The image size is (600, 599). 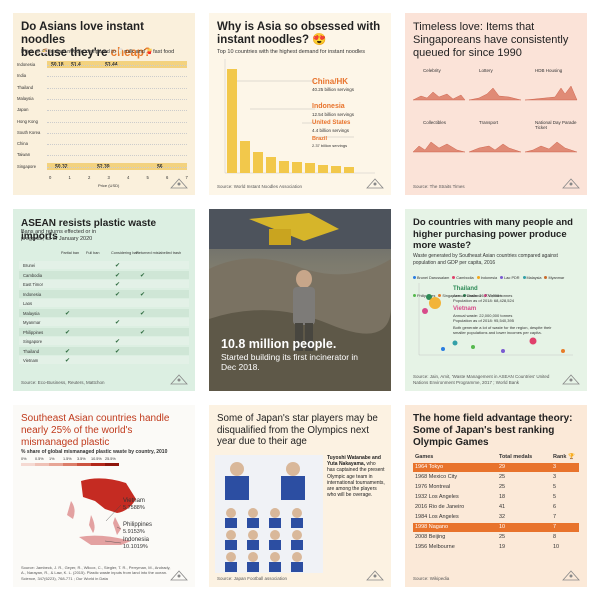 What do you see at coordinates (336, 169) in the screenshot?
I see `bar-thailand` at bounding box center [336, 169].